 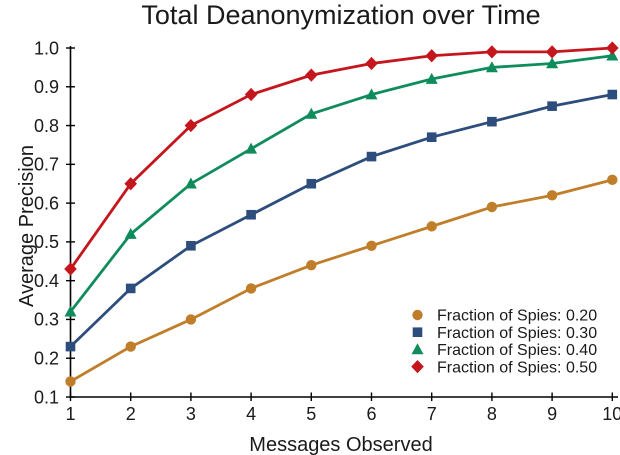 I want to click on y-tick-label: 0.5, so click(x=46, y=242).